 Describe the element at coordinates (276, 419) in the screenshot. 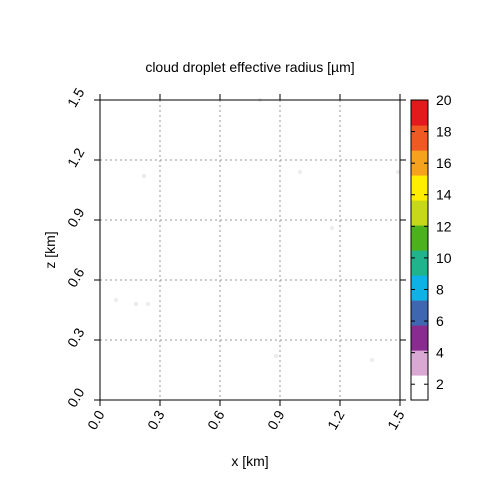

I see `x-tick-label: 0.9` at that location.